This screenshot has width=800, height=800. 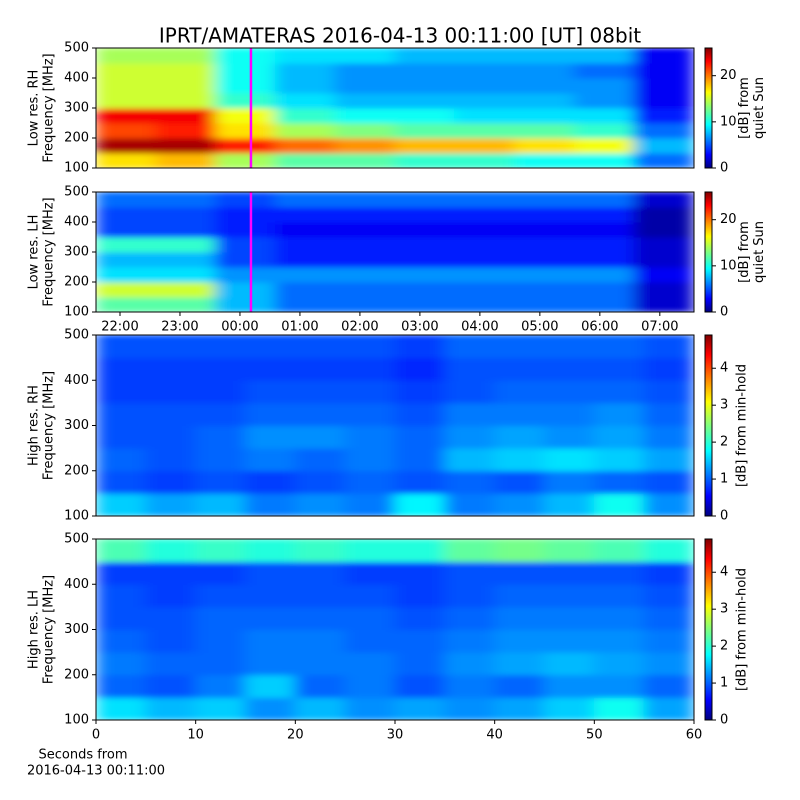 I want to click on y-axis-label: High res. RH, so click(x=34, y=425).